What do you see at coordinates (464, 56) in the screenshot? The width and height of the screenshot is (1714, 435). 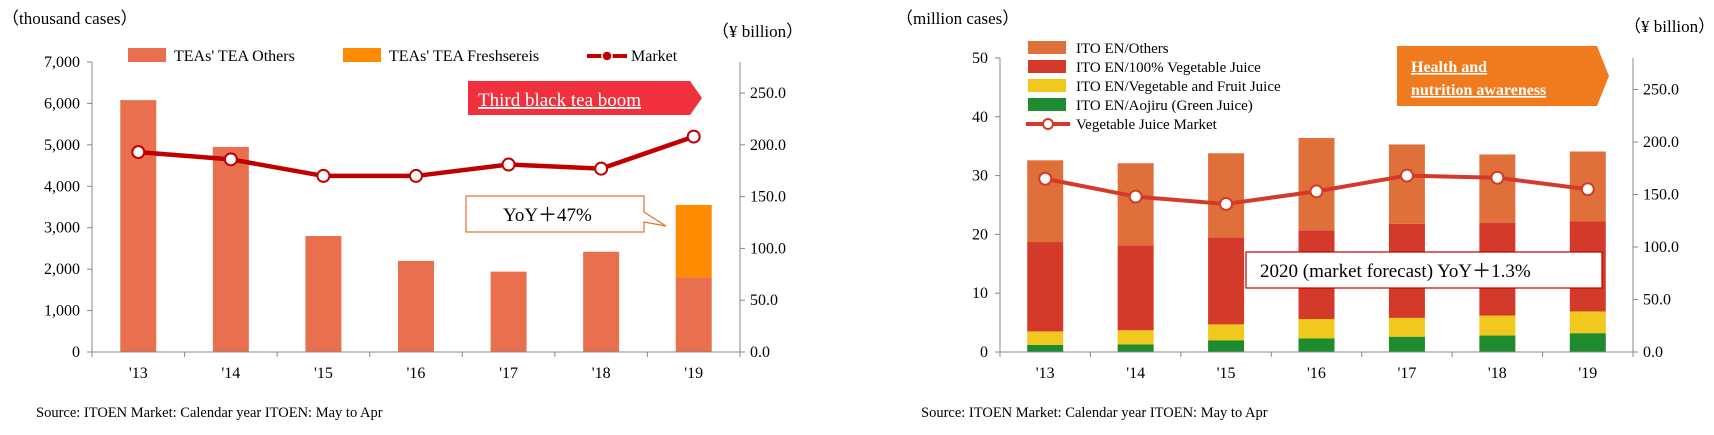 I see `legend-label-teas-tea-freshsereis: TEAs' TEA Freshsereis` at bounding box center [464, 56].